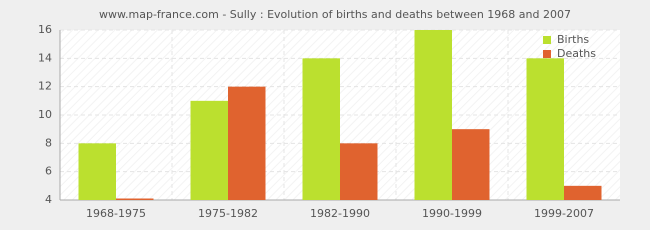 The height and width of the screenshot is (240, 650). What do you see at coordinates (116, 213) in the screenshot?
I see `x-tick-label: 1968-1975` at bounding box center [116, 213].